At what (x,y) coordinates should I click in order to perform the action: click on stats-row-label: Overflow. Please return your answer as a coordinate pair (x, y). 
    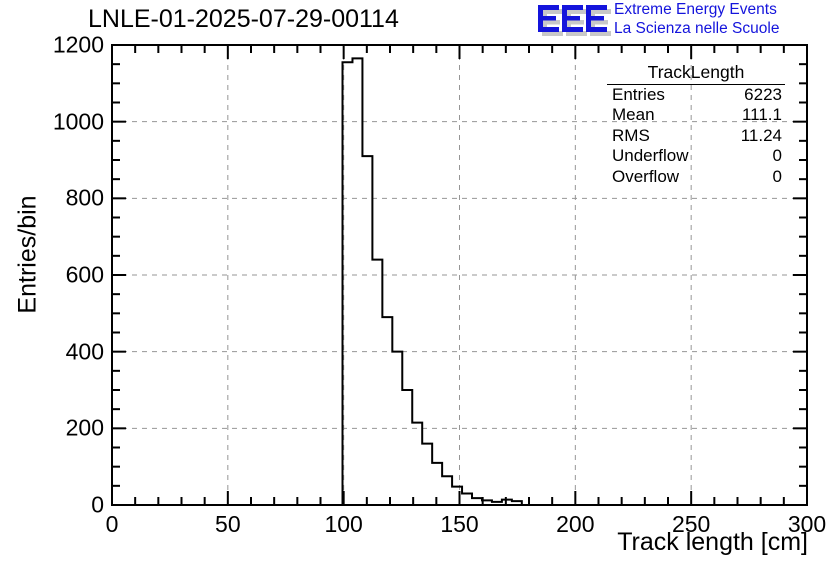
    Looking at the image, I should click on (646, 176).